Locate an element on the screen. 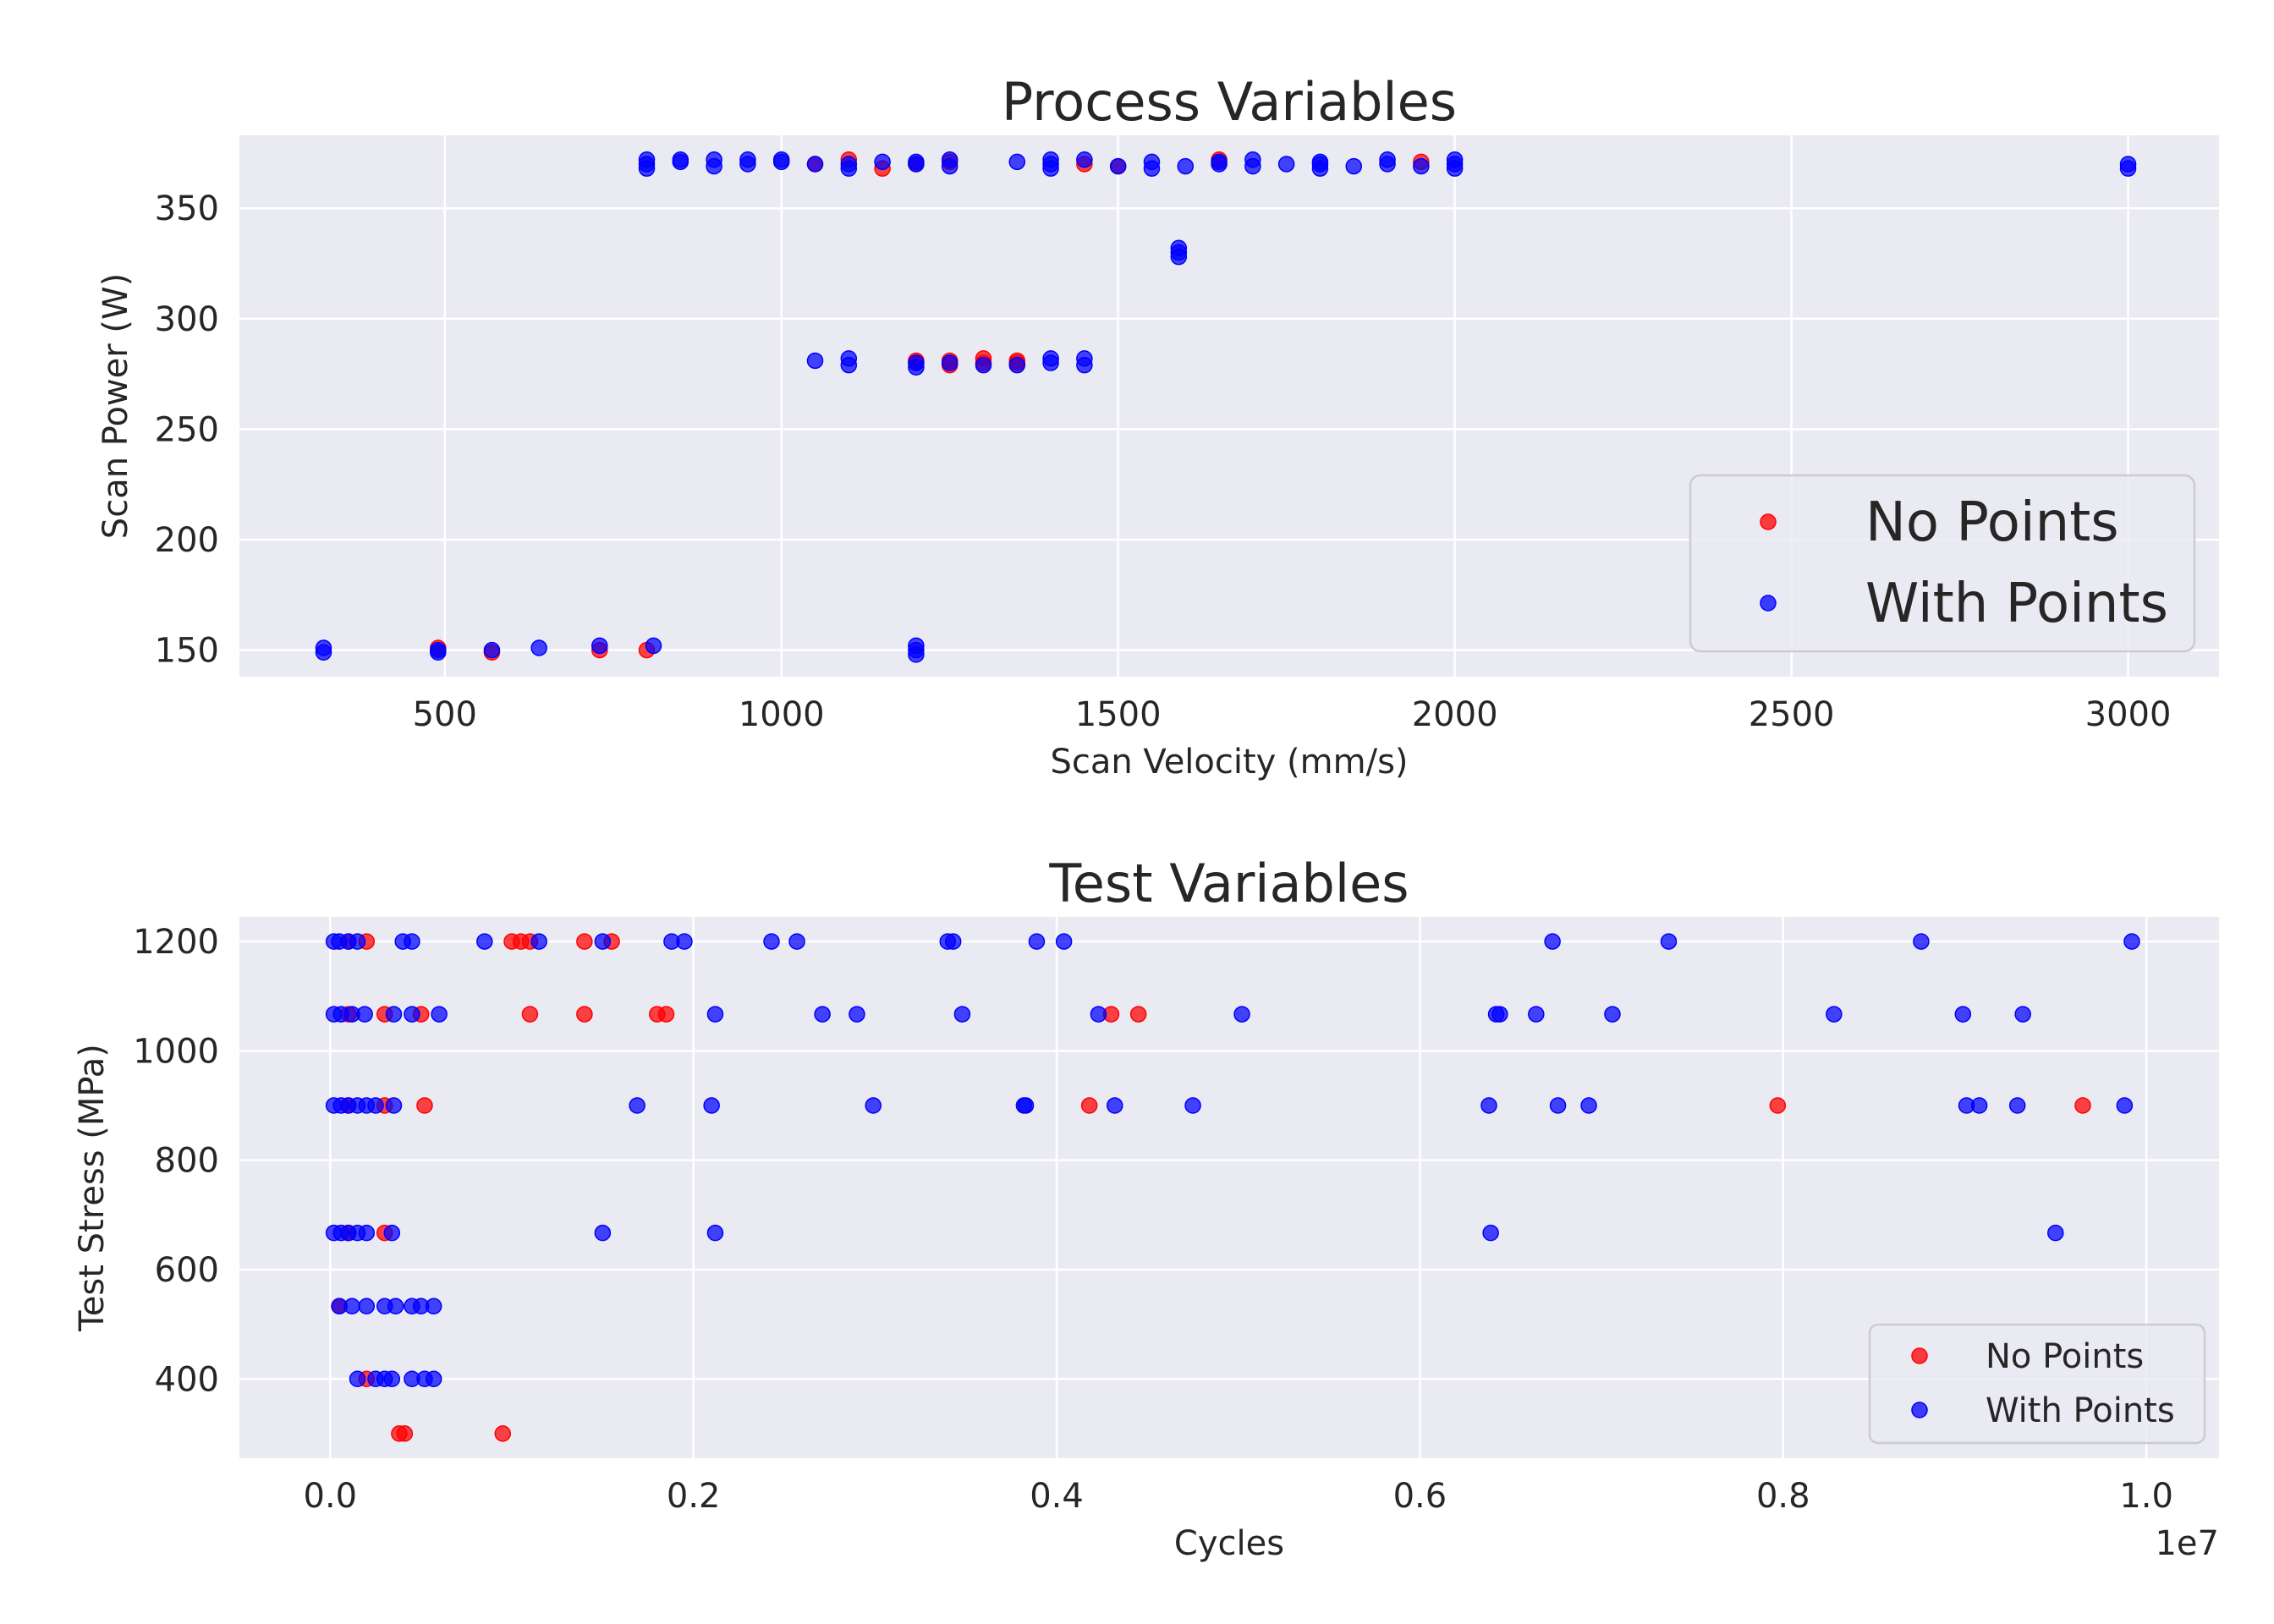 The height and width of the screenshot is (1624, 2274). y-tick-label: 400 is located at coordinates (187, 1379).